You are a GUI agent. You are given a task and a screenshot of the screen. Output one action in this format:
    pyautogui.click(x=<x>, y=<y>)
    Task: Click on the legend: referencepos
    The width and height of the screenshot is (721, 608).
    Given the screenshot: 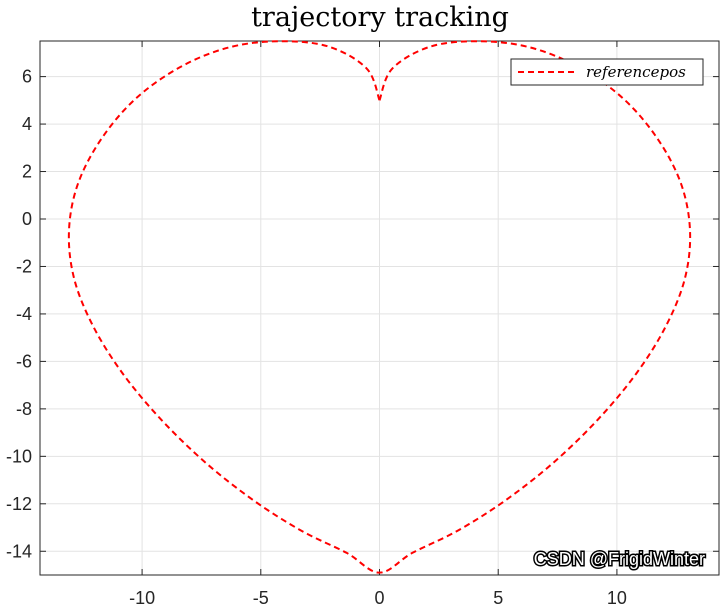 What is the action you would take?
    pyautogui.click(x=607, y=72)
    